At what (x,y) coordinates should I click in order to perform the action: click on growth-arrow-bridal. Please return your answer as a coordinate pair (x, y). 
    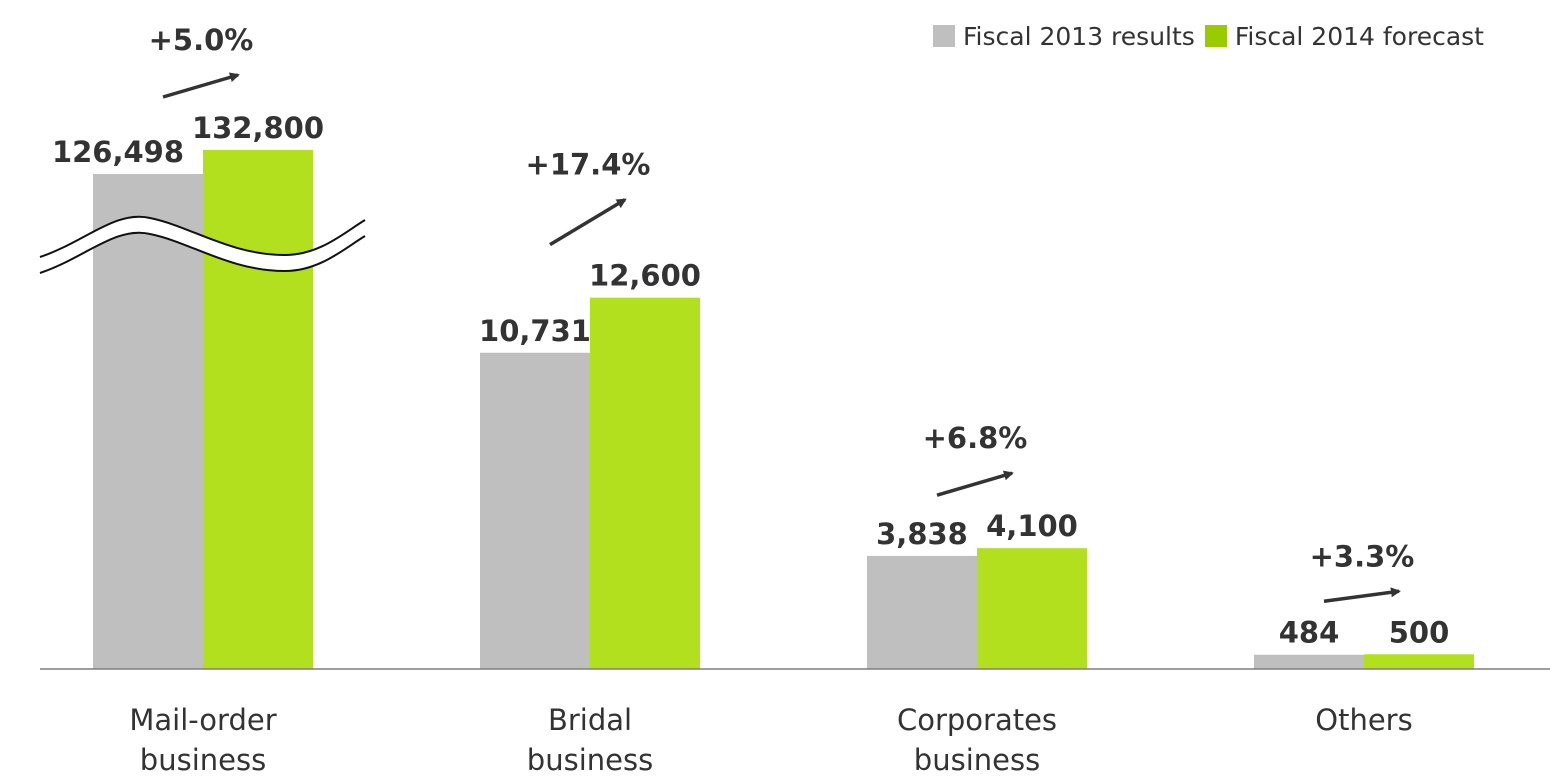
    Looking at the image, I should click on (588, 222).